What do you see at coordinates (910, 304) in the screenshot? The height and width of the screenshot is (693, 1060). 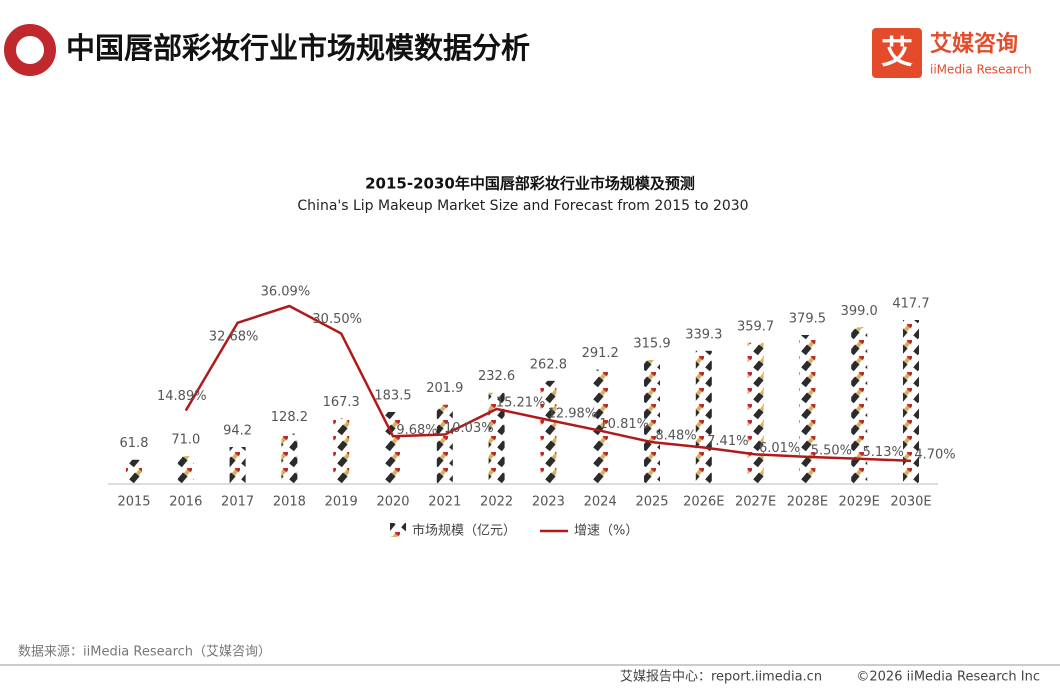 I see `bar-label: 417.7` at bounding box center [910, 304].